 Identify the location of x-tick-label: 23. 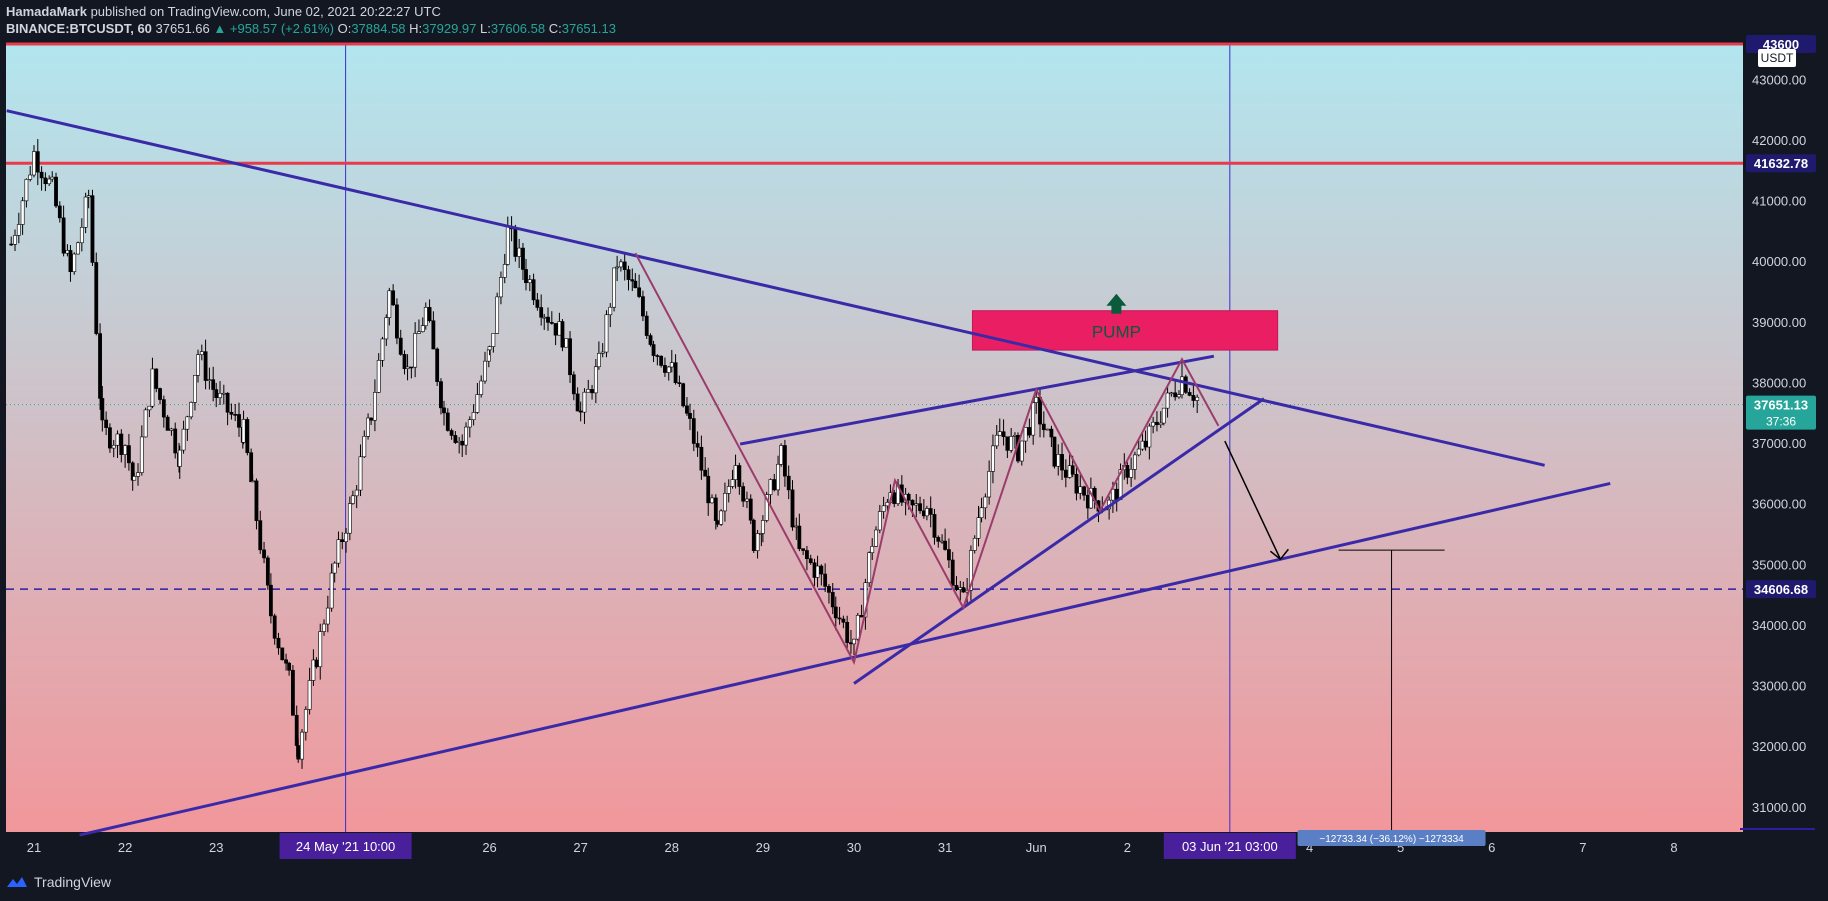
(216, 847).